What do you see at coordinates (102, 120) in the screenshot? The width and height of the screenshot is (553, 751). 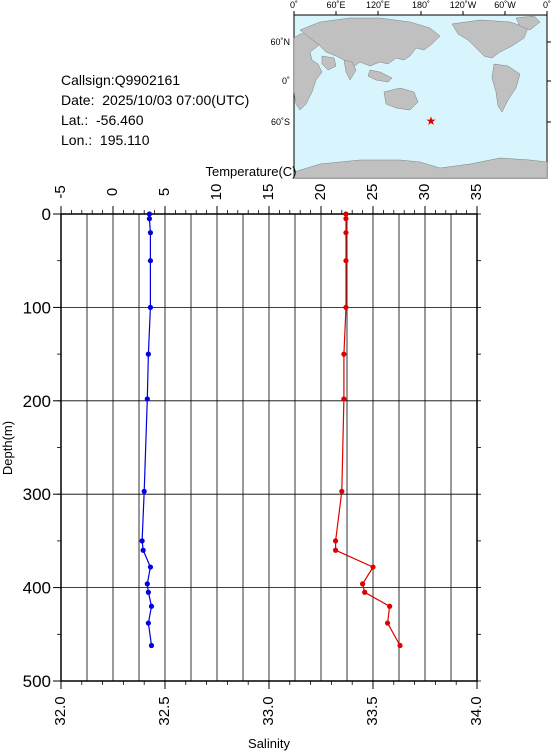 I see `lat-text: Lat.: -56.460` at bounding box center [102, 120].